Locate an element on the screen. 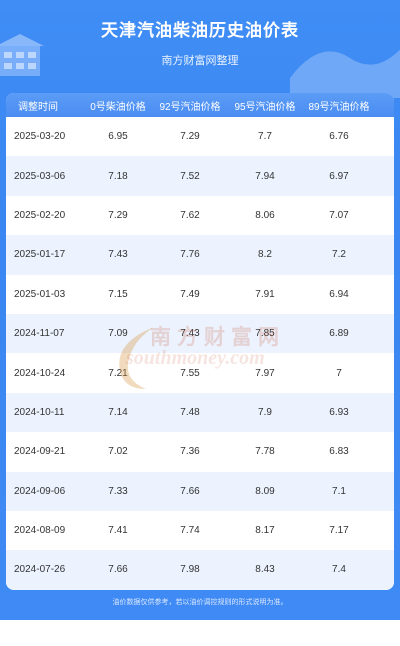  cell-date: 2024-10-11 is located at coordinates (39, 412).